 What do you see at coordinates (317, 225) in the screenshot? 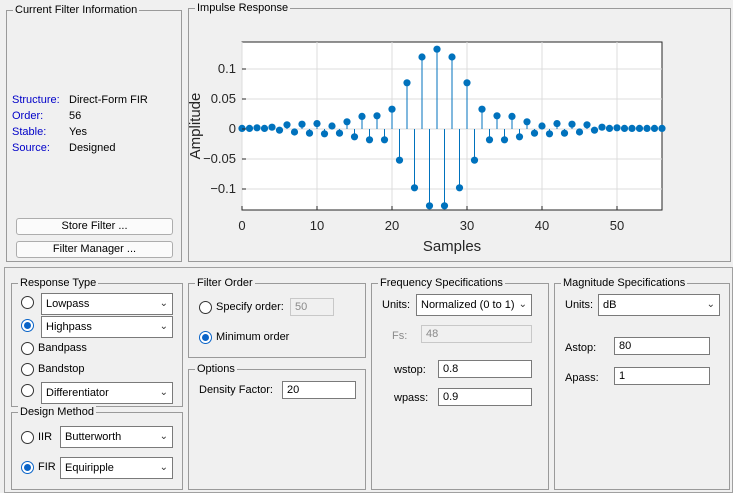
I see `x-tick-label: 10` at bounding box center [317, 225].